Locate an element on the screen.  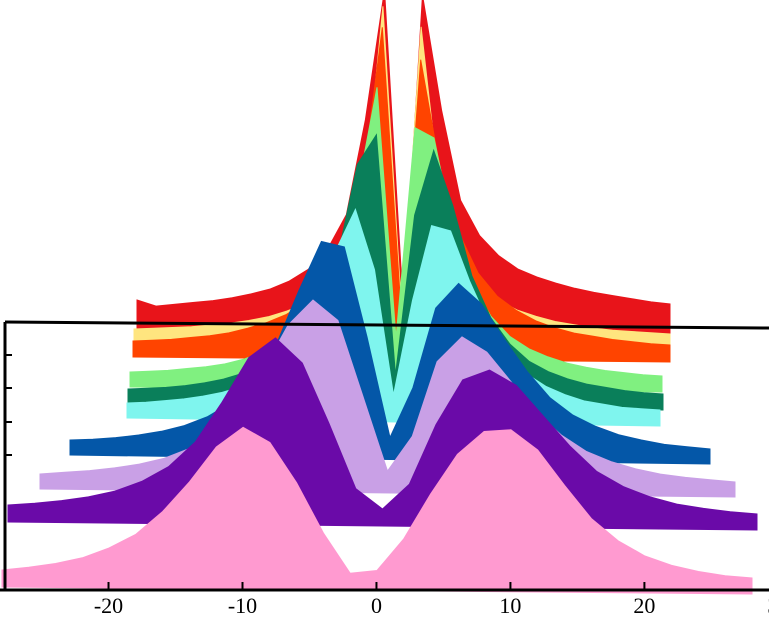
back-axis-edge is located at coordinates (386, 325).